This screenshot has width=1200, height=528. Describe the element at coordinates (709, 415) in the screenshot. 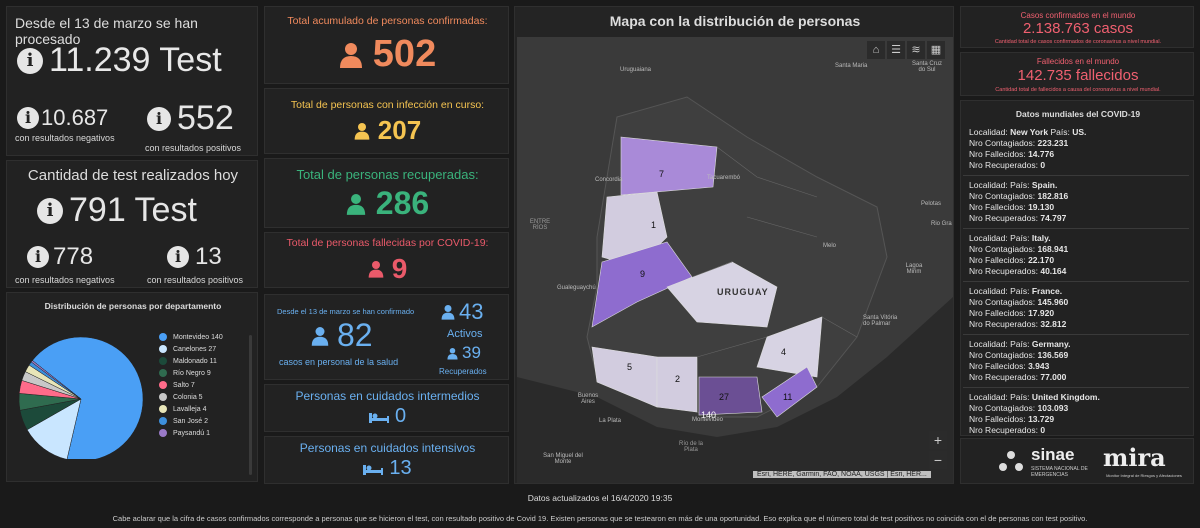

I see `map-count: 140` at that location.